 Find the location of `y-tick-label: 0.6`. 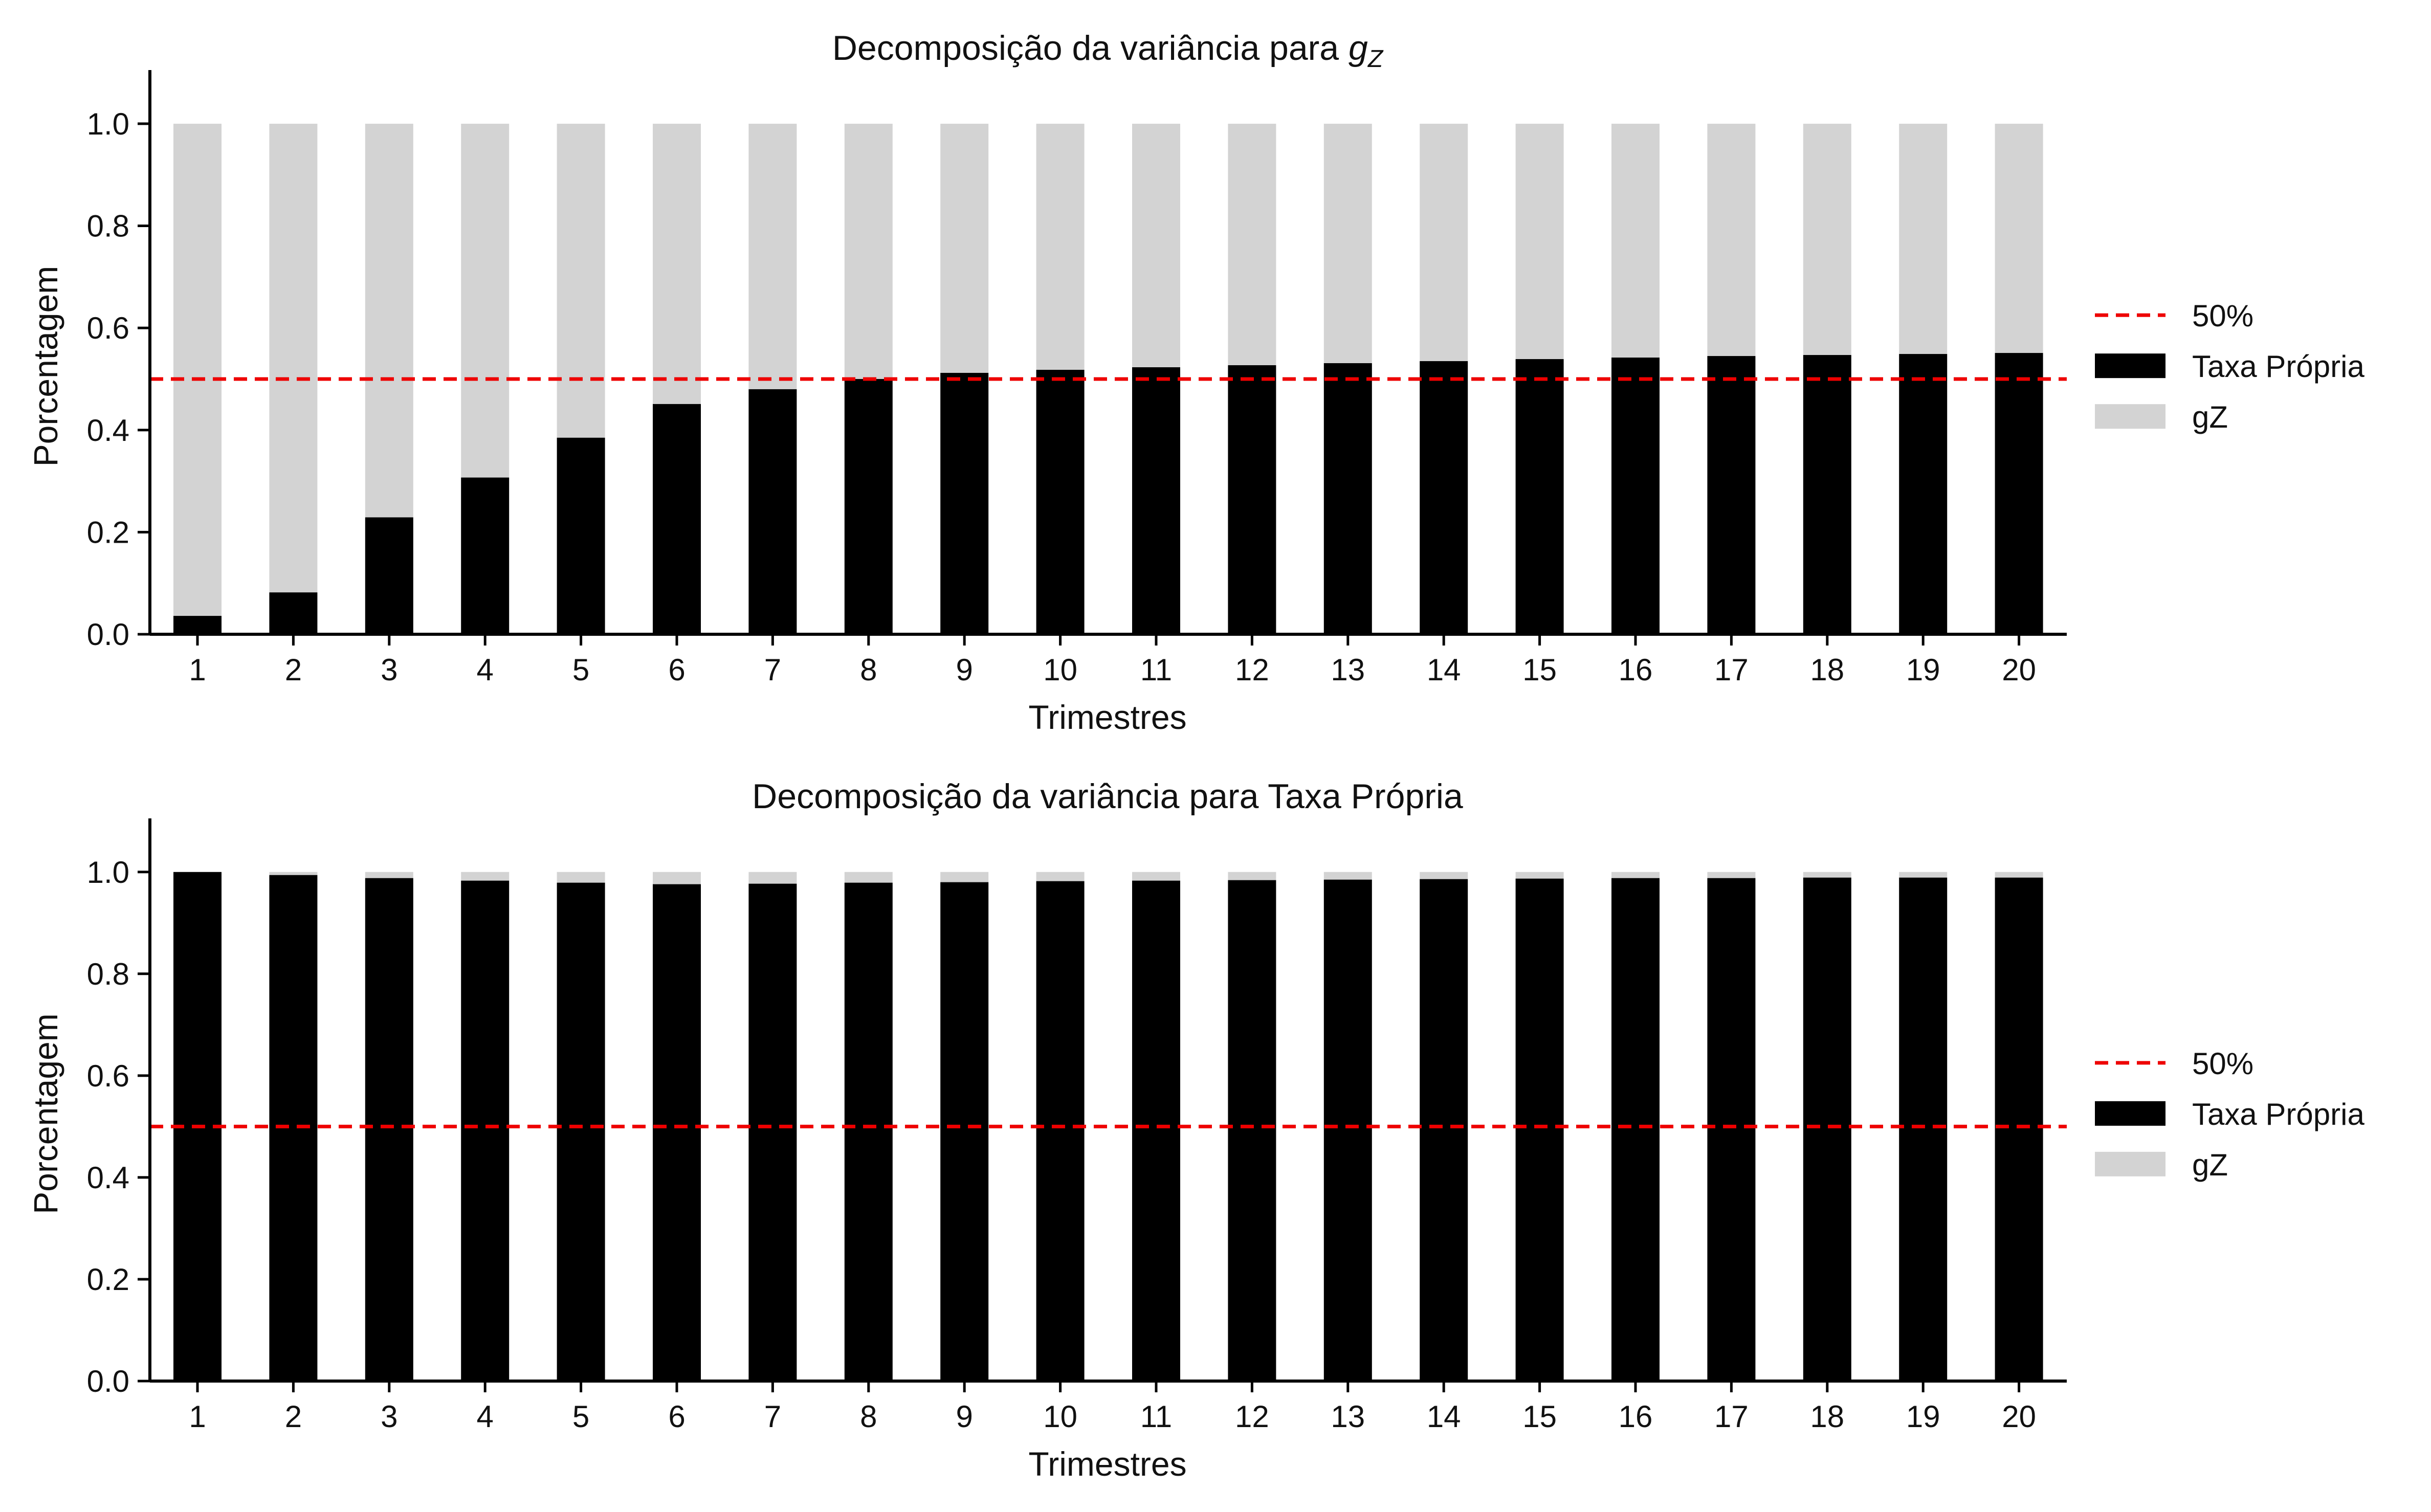

y-tick-label: 0.6 is located at coordinates (108, 1076).